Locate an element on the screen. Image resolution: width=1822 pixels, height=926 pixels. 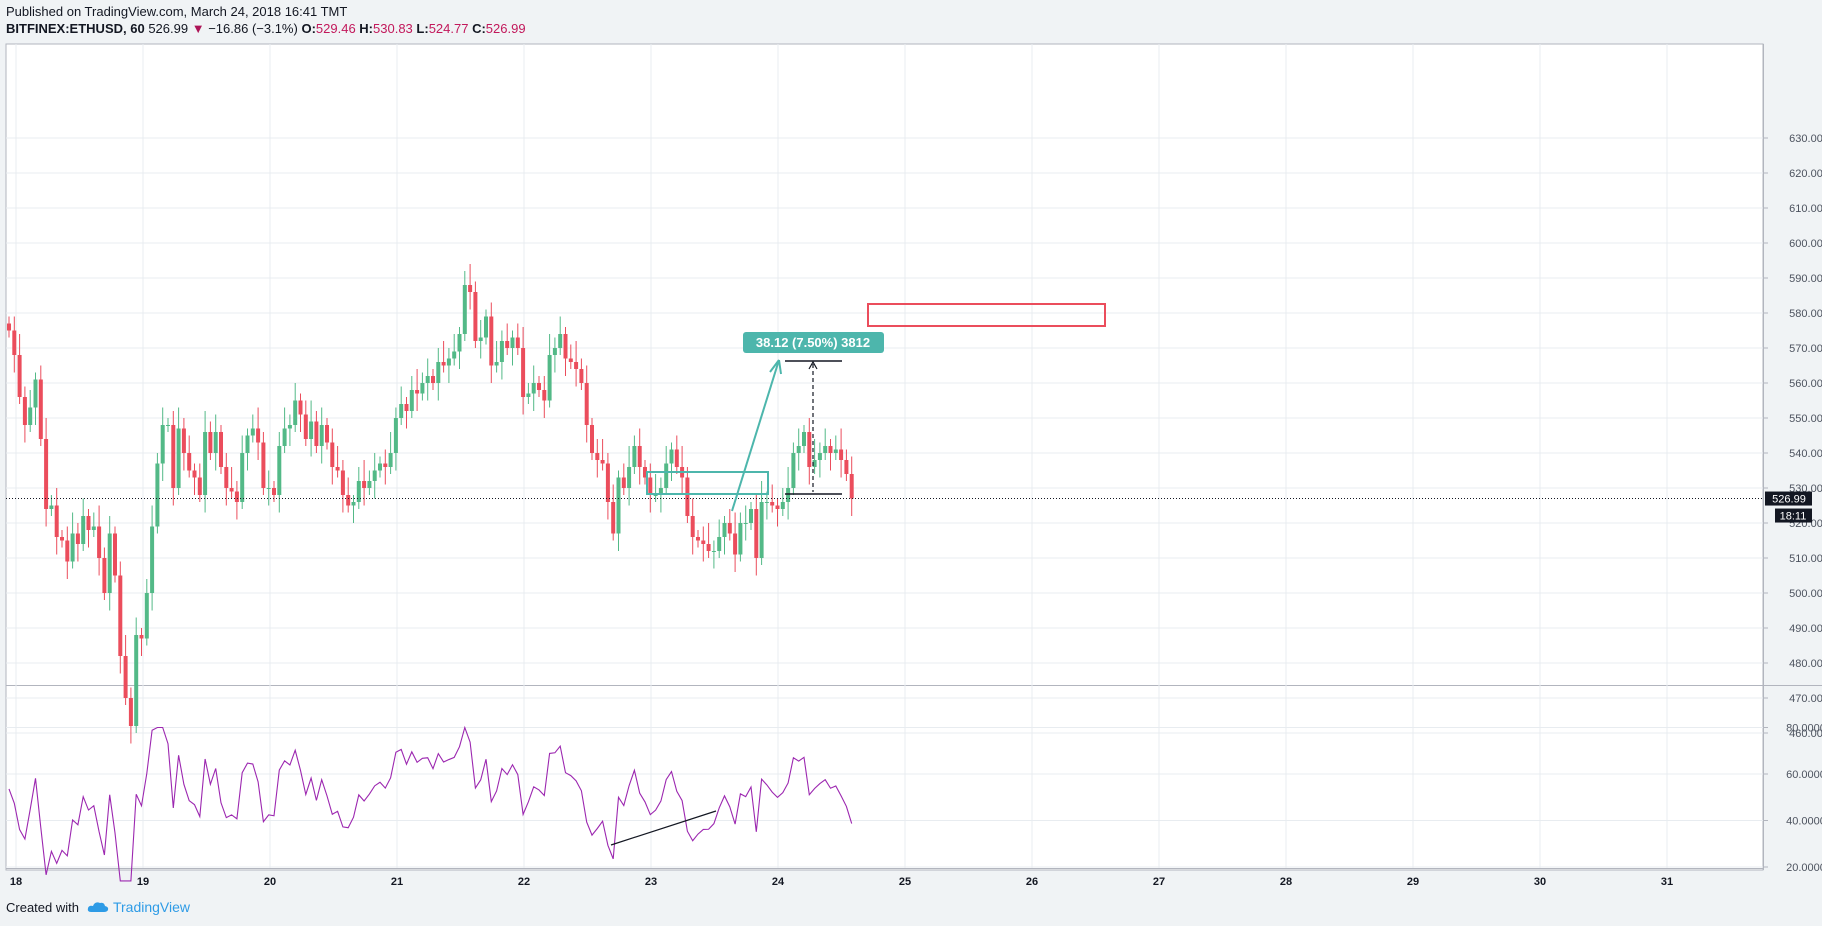
created-with-text: Created with is located at coordinates (42, 907).